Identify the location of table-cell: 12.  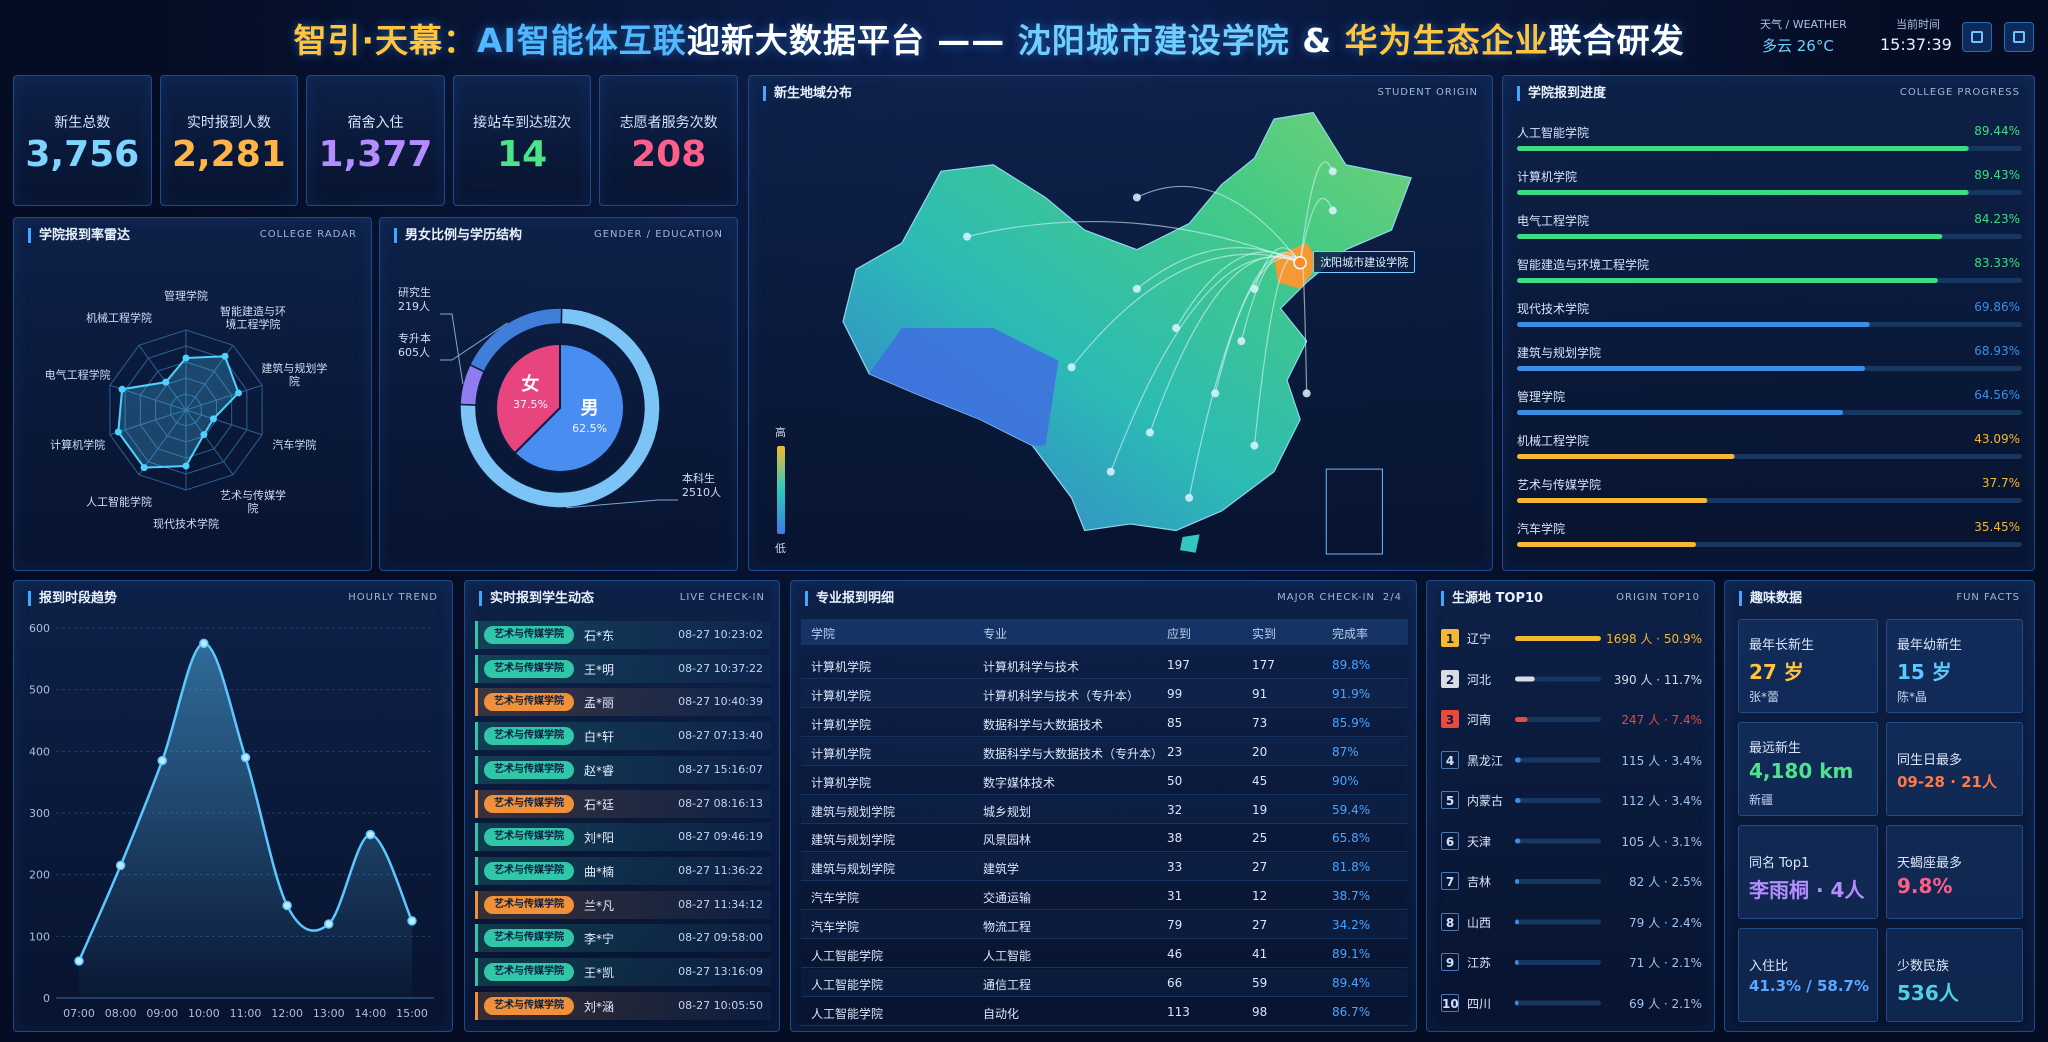
(1260, 896).